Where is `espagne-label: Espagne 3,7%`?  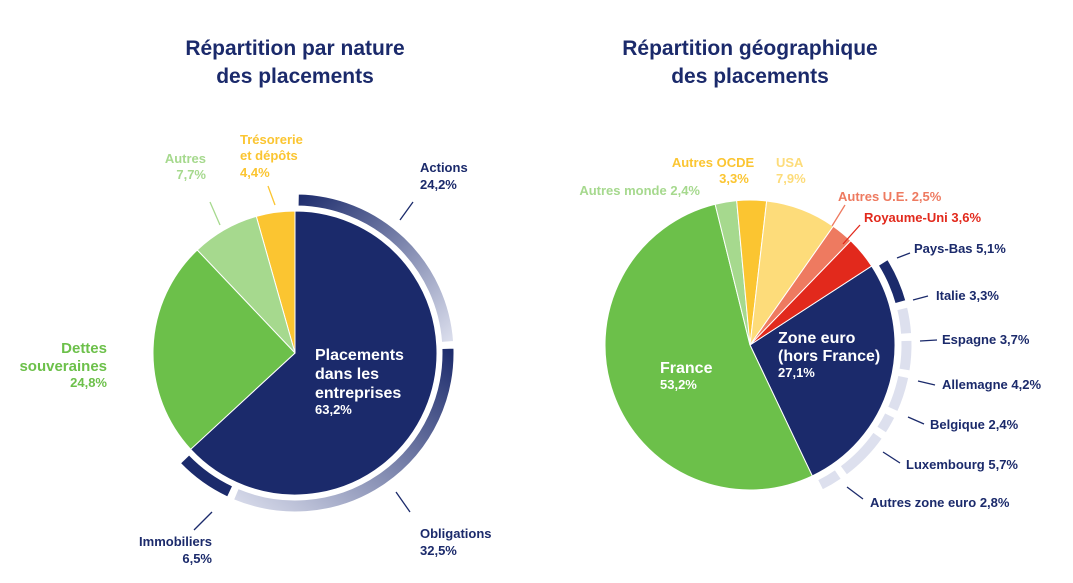 espagne-label: Espagne 3,7% is located at coordinates (986, 339).